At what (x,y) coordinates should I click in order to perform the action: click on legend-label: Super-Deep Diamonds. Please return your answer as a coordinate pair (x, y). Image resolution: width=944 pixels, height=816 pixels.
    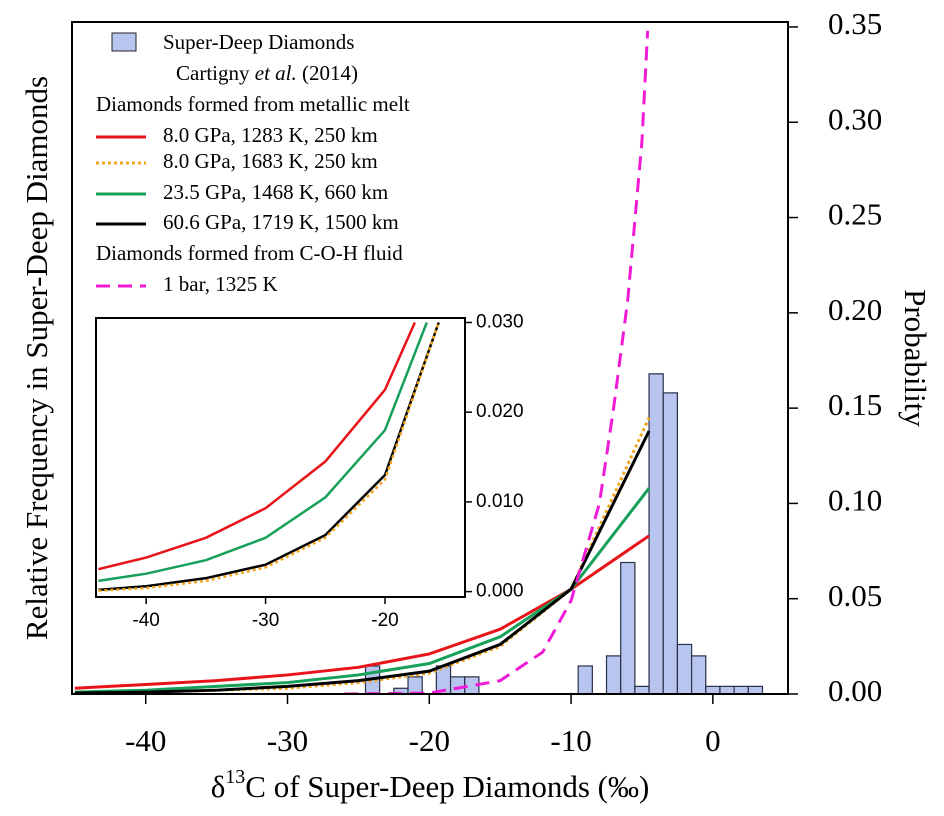
    Looking at the image, I should click on (258, 42).